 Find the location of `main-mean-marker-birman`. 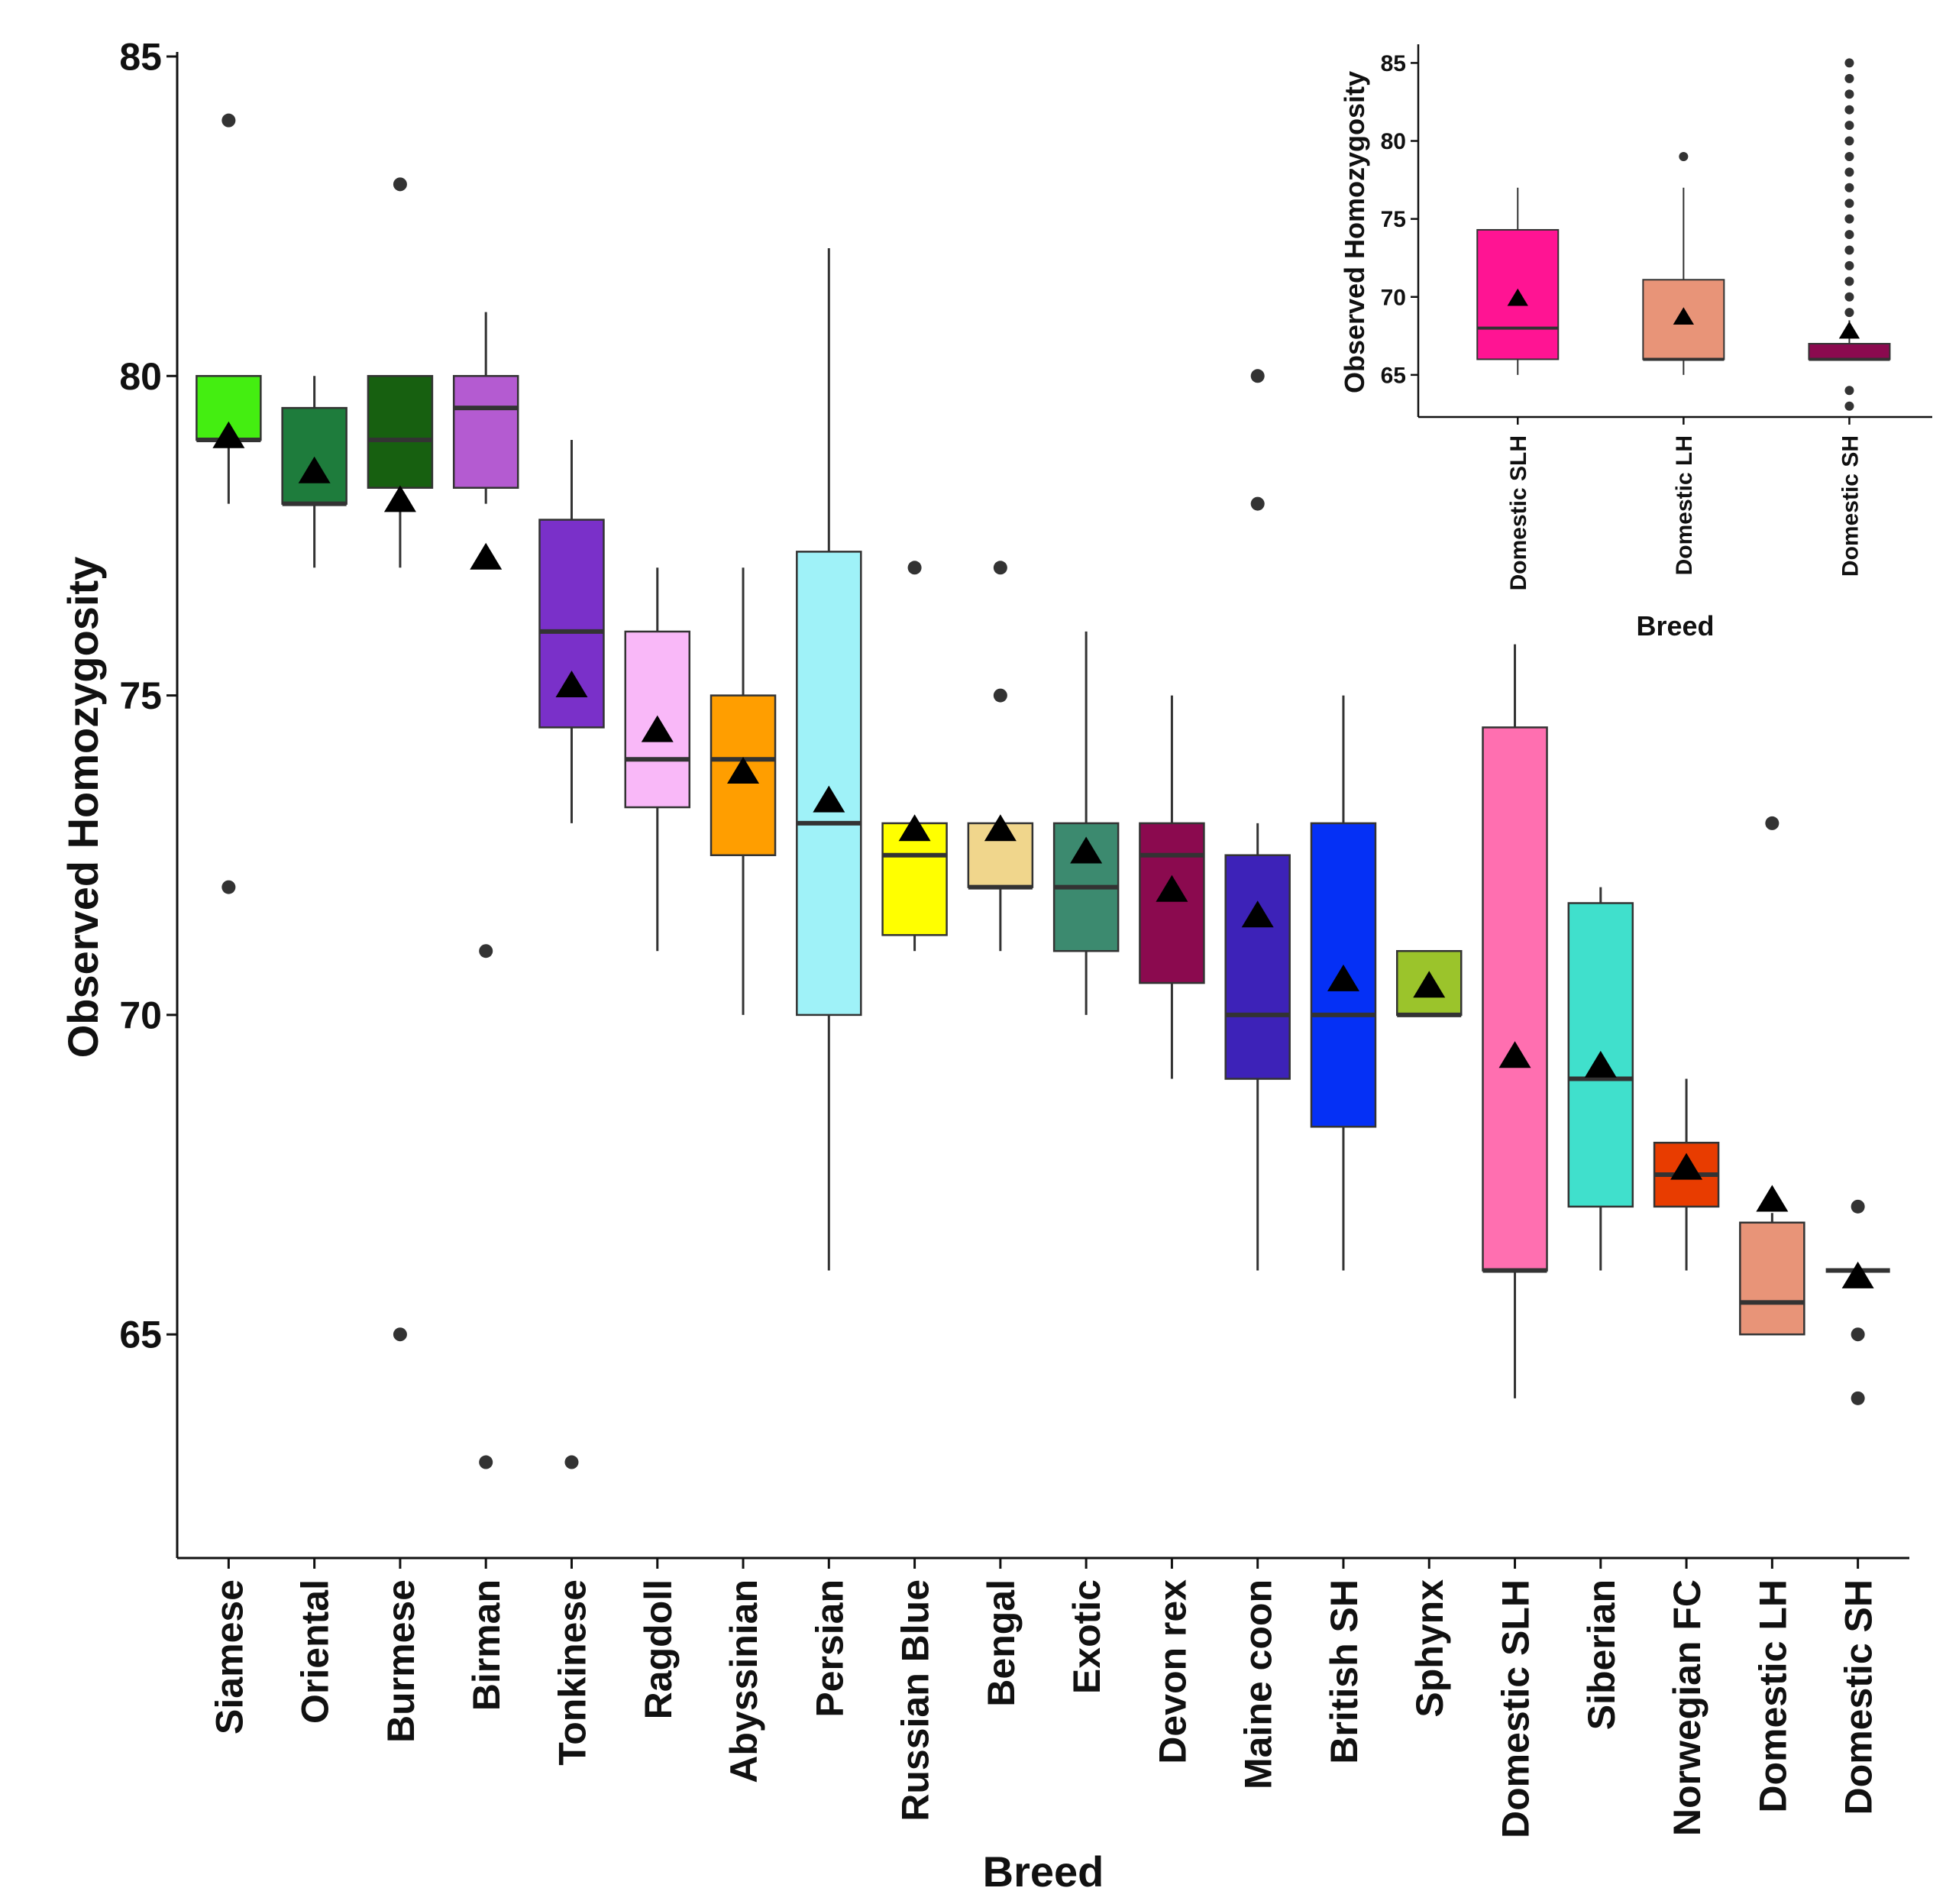

main-mean-marker-birman is located at coordinates (486, 556).